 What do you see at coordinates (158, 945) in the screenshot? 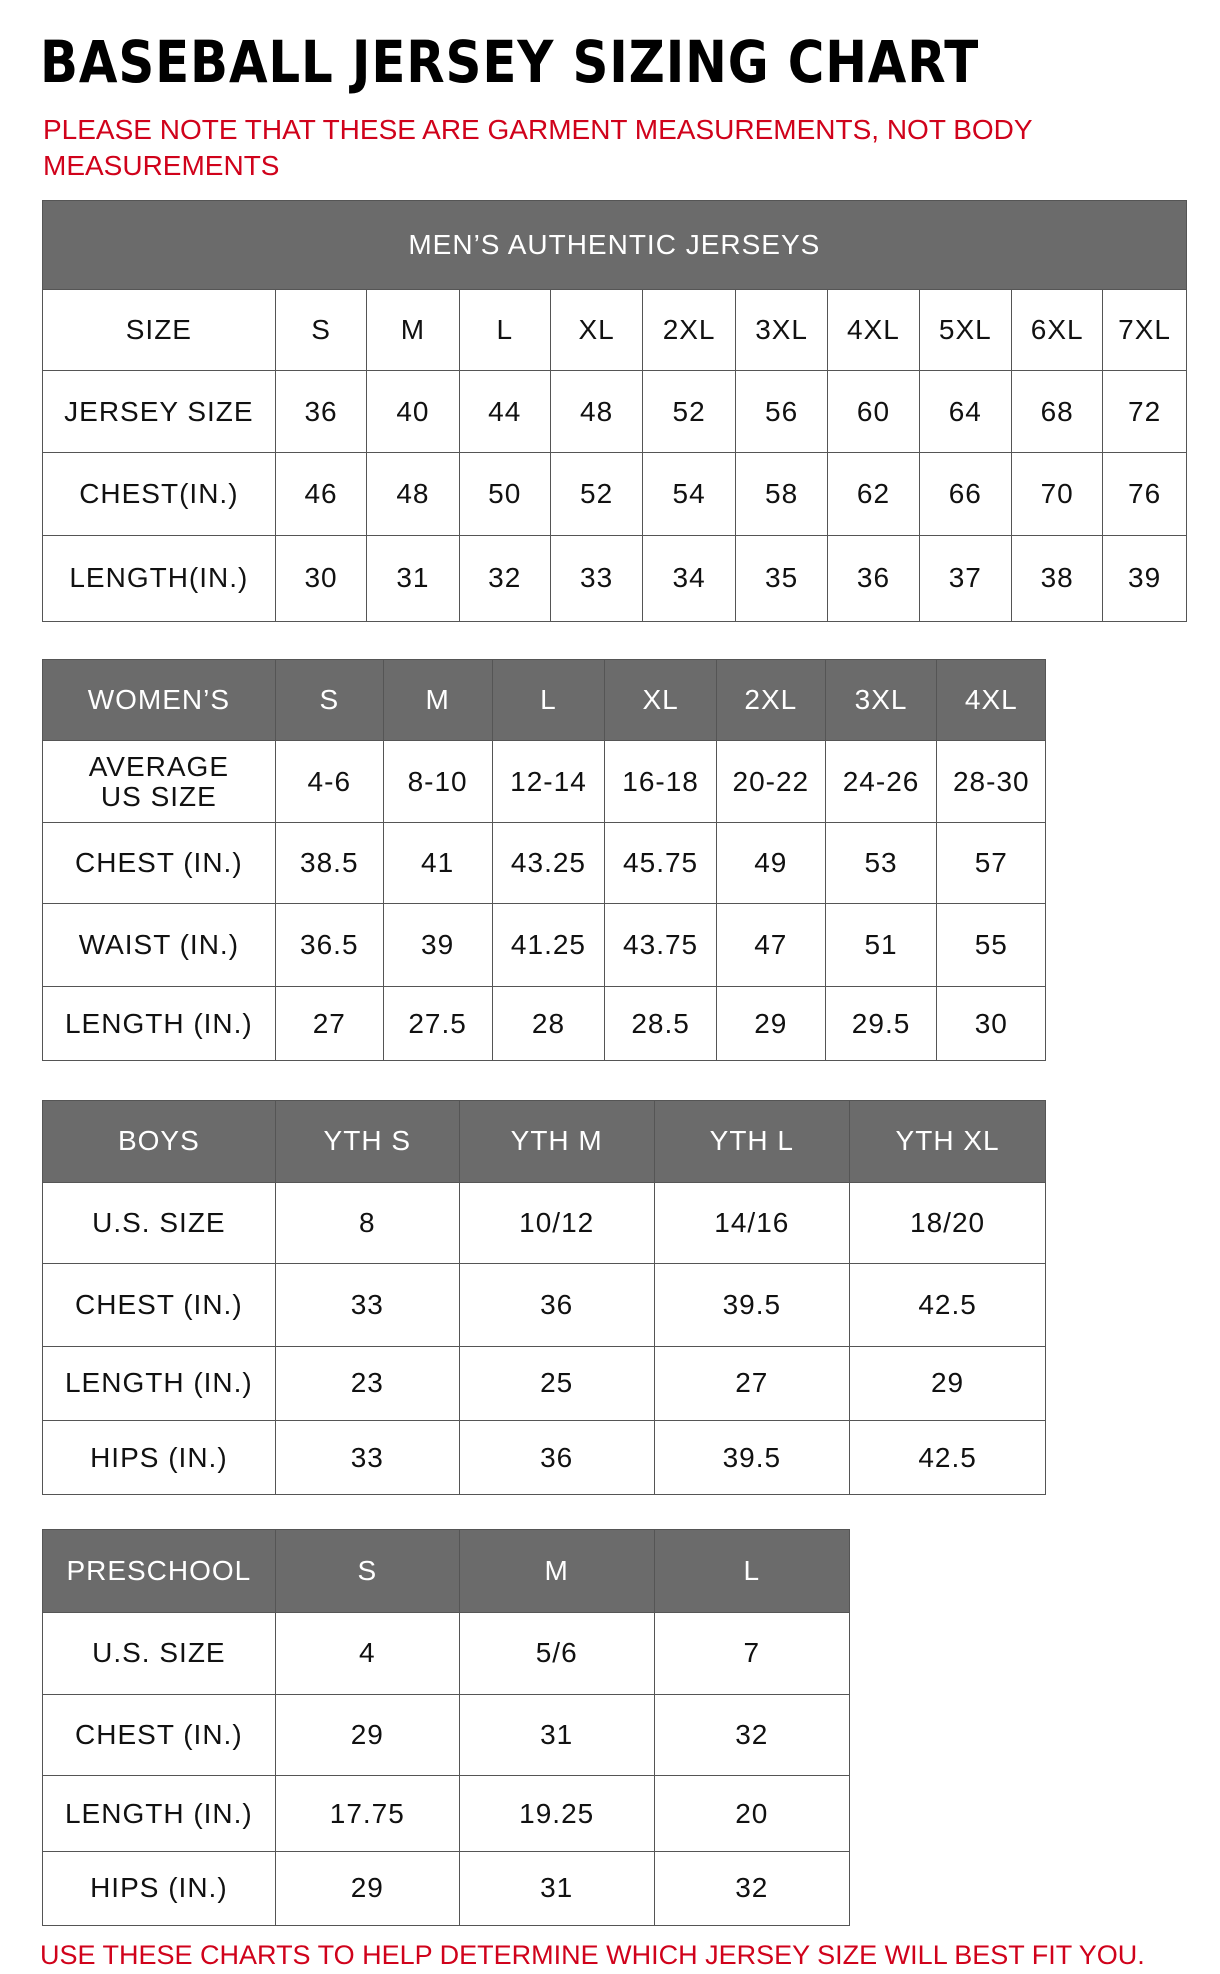
I see `row-label: WAIST (IN.)` at bounding box center [158, 945].